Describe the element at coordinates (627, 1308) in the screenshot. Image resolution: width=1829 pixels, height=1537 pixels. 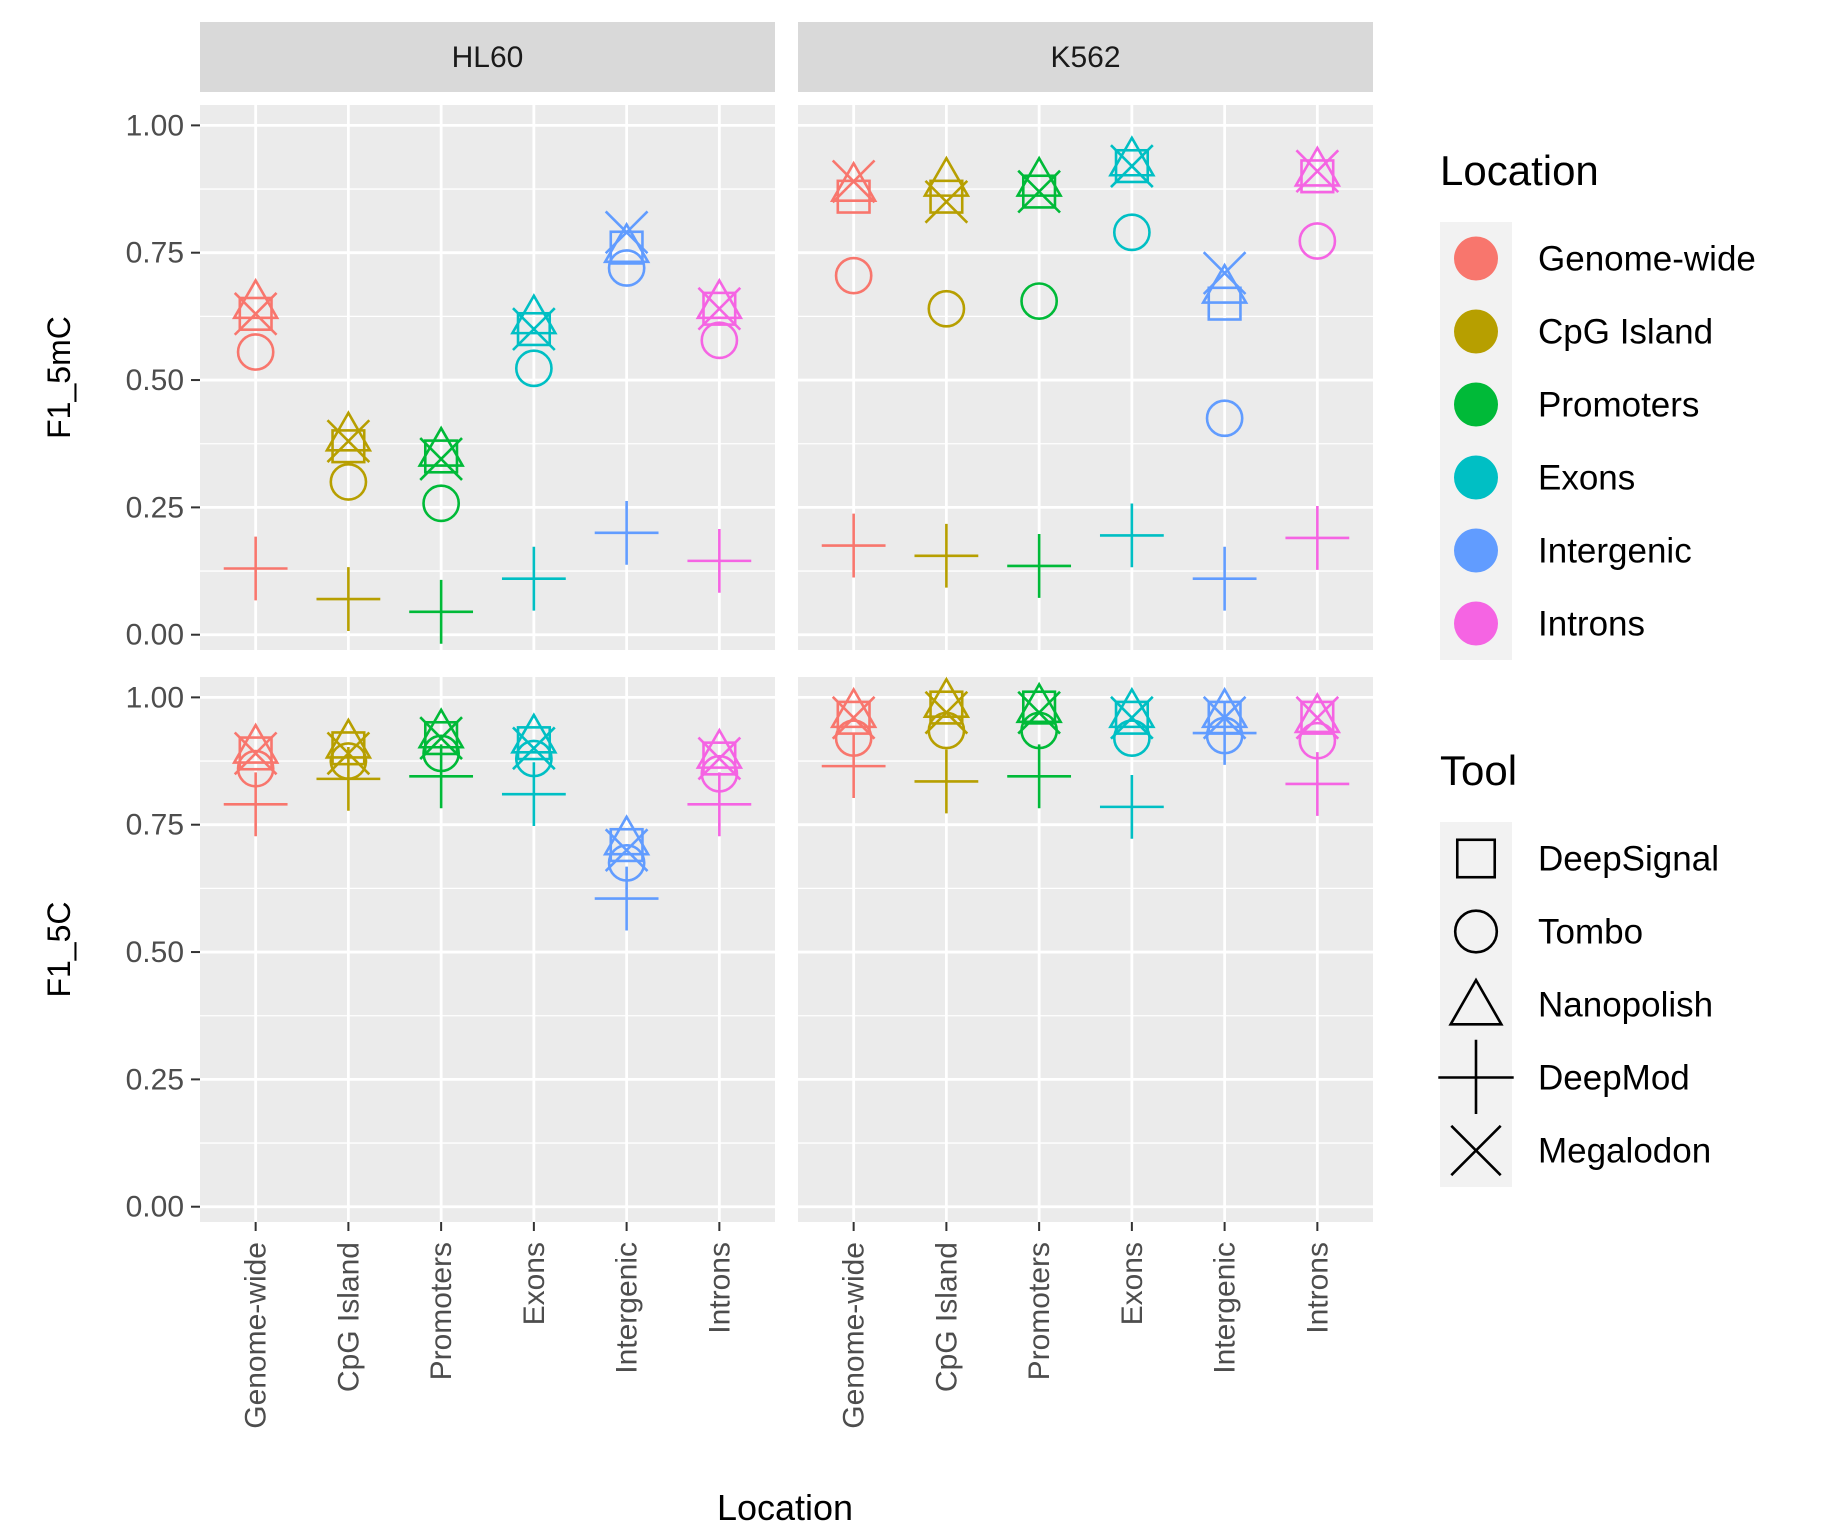
I see `x-tick-label: Intergenic` at that location.